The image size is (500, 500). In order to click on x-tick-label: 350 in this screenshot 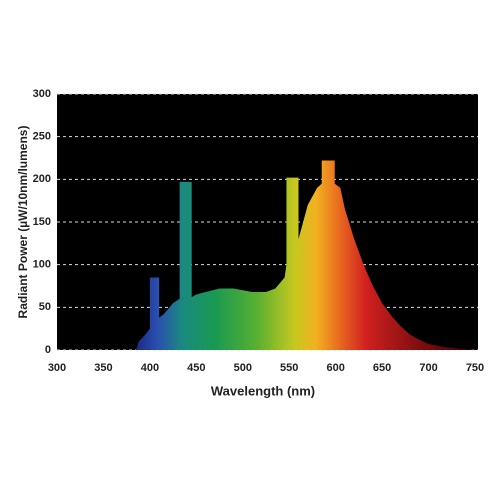, I will do `click(103, 368)`.